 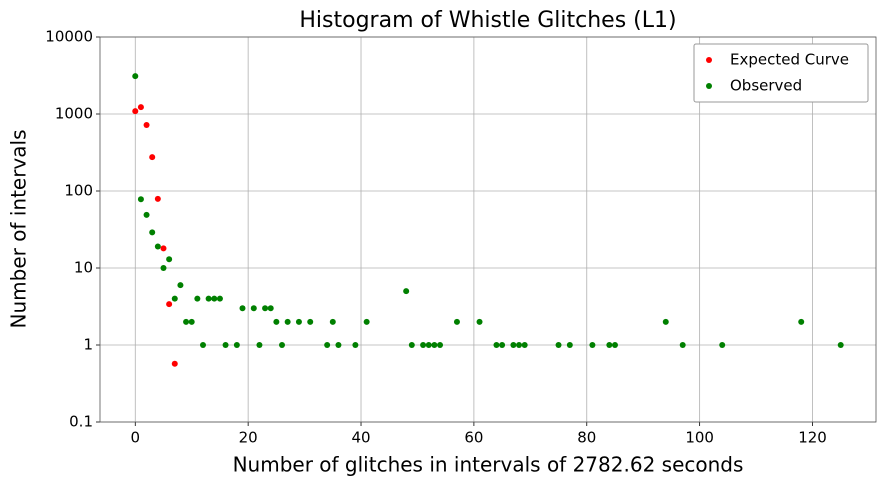 I want to click on y-tick-label: 0.1, so click(x=81, y=422).